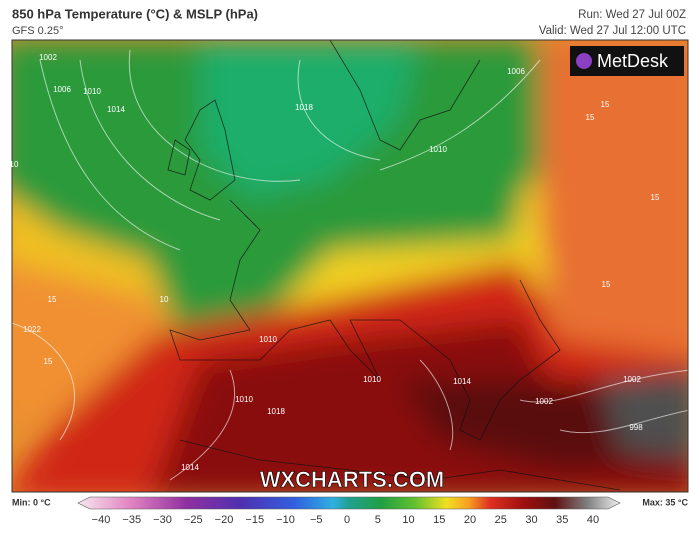 The image size is (700, 536). What do you see at coordinates (439, 520) in the screenshot?
I see `colorbar-tick-label: 15` at bounding box center [439, 520].